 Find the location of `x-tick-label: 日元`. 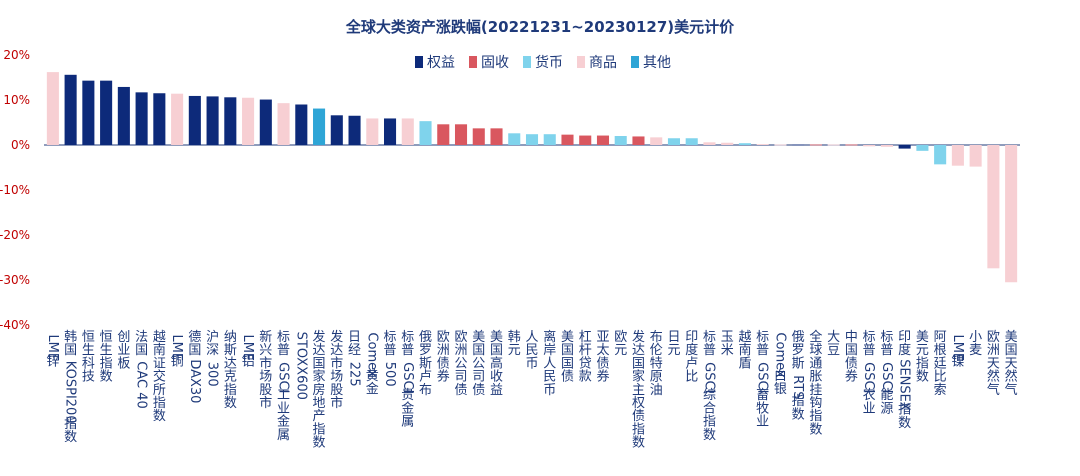

x-tick-label: 日元 is located at coordinates (673, 344).